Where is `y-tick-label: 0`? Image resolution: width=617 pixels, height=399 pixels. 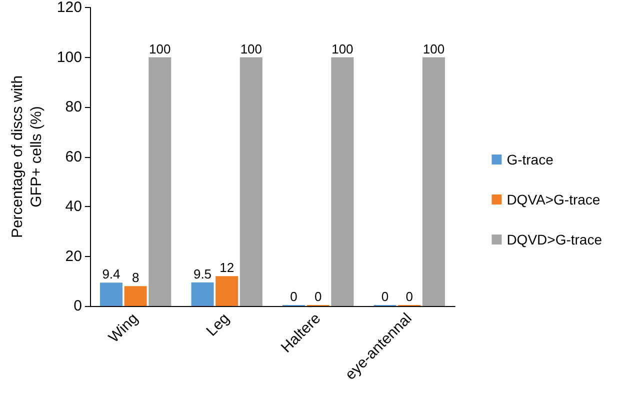
y-tick-label: 0 is located at coordinates (78, 306).